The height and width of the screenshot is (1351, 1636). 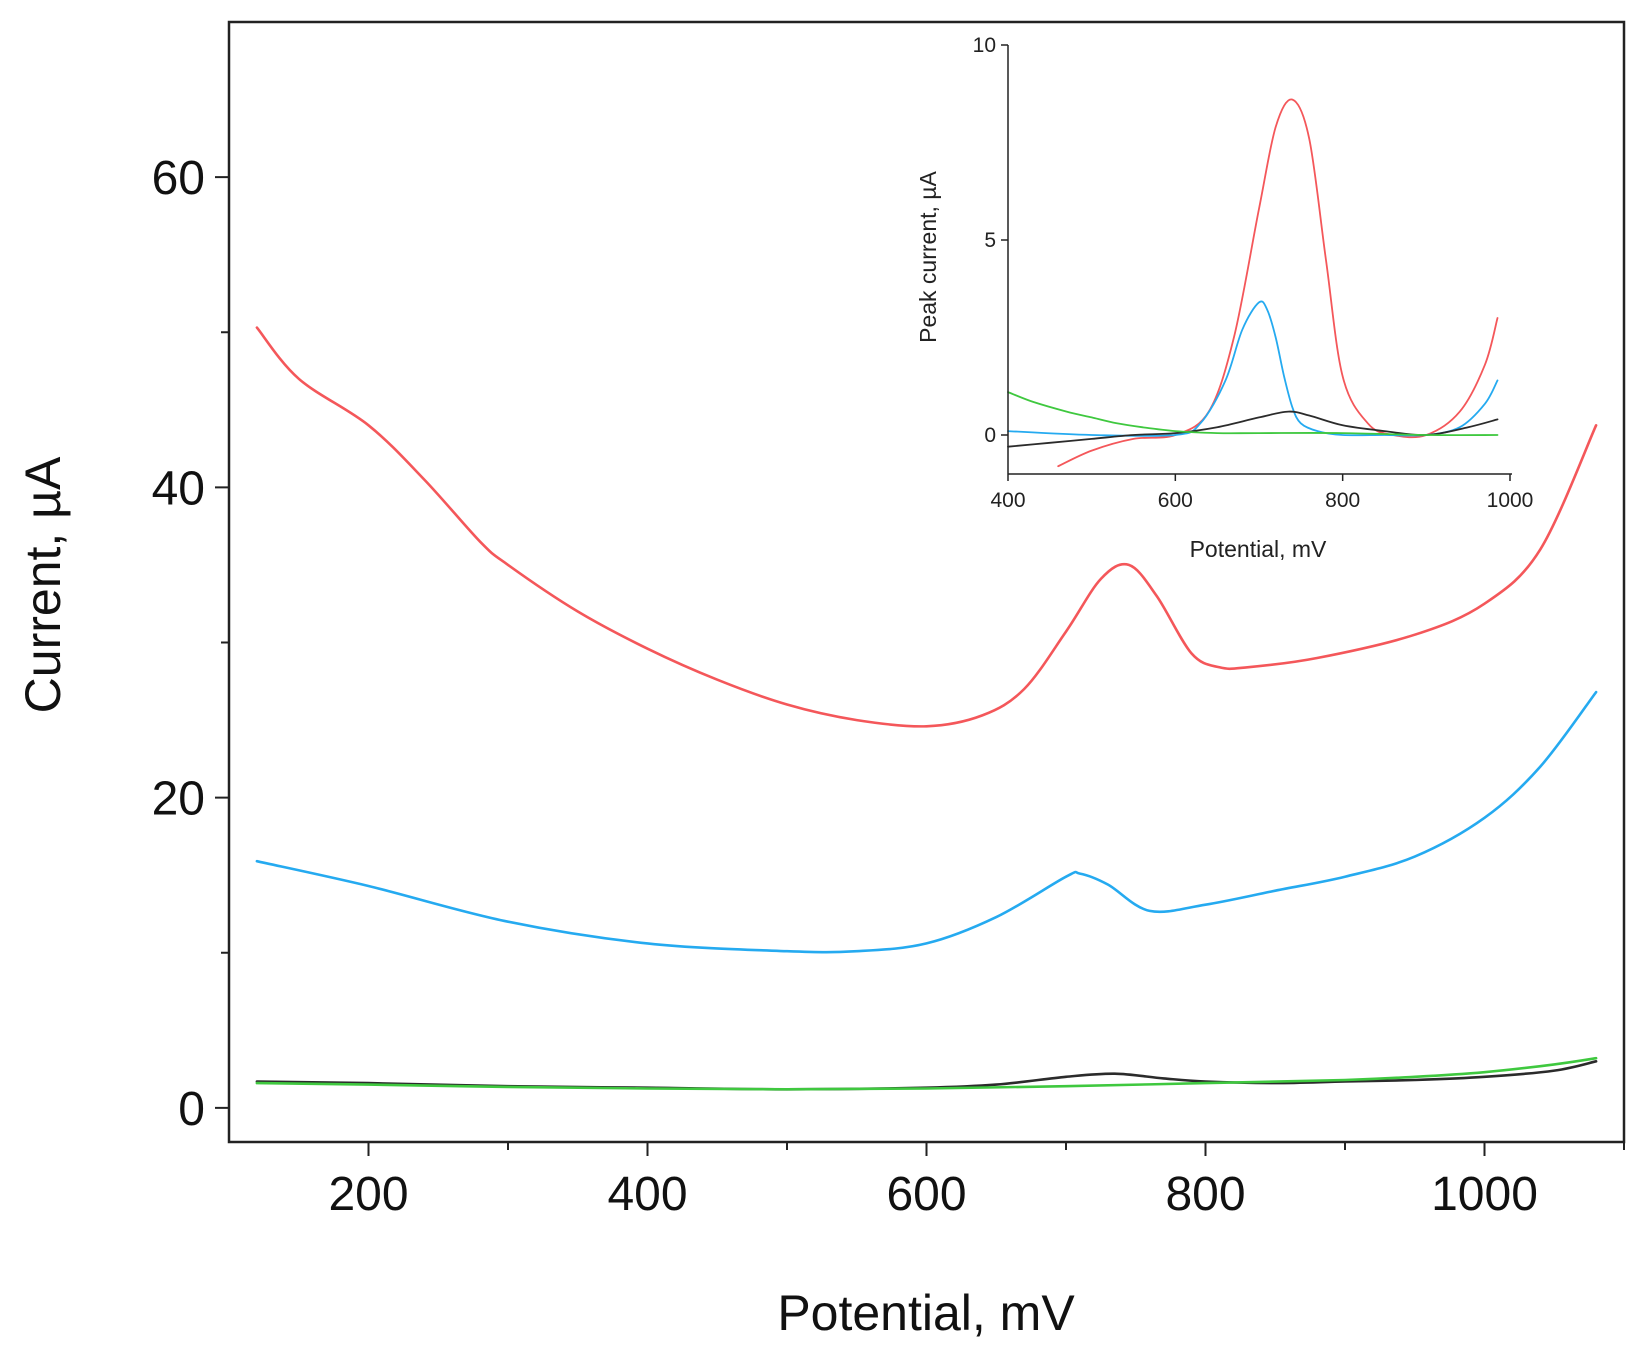 What do you see at coordinates (178, 799) in the screenshot?
I see `main-y-tick-label-20: 20` at bounding box center [178, 799].